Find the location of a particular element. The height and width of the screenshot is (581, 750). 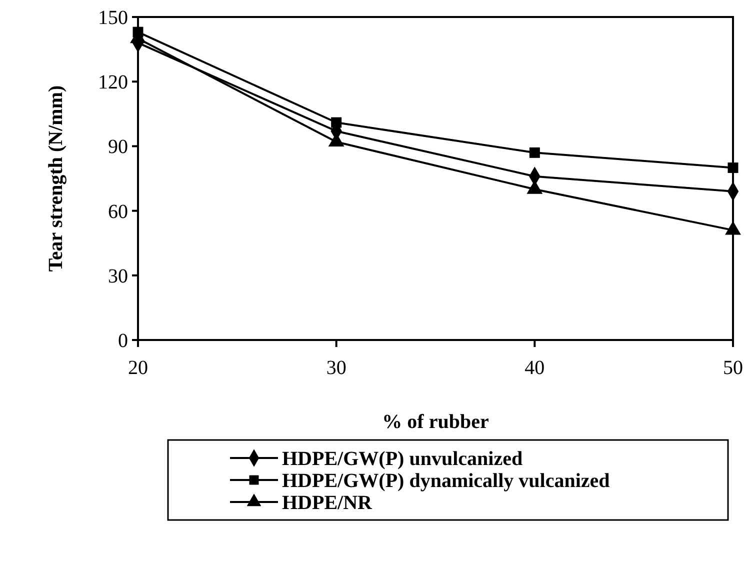

y-tick-label: 120 is located at coordinates (113, 83).